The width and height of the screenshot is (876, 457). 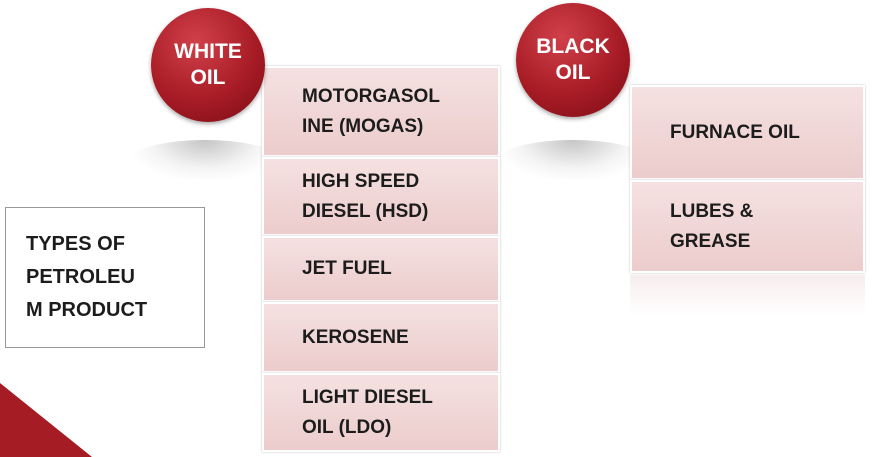 I want to click on item-box: KEROSENE, so click(x=381, y=337).